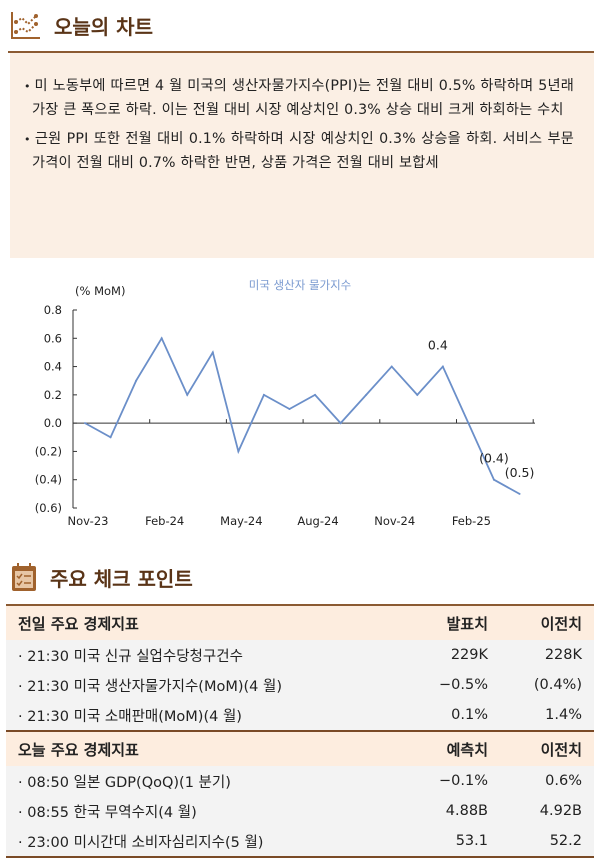 This screenshot has height=859, width=600. What do you see at coordinates (196, 841) in the screenshot?
I see `row-label: · 23:00 미시간대 소비자심리지수(5 월)` at bounding box center [196, 841].